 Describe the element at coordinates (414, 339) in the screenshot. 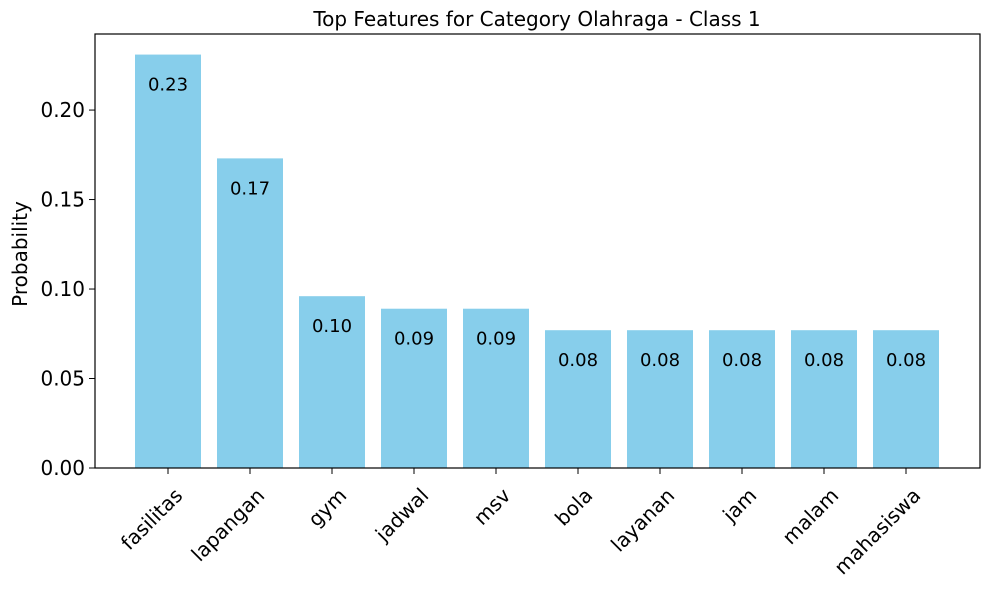

I see `data-label-jadwal: 0.09` at that location.